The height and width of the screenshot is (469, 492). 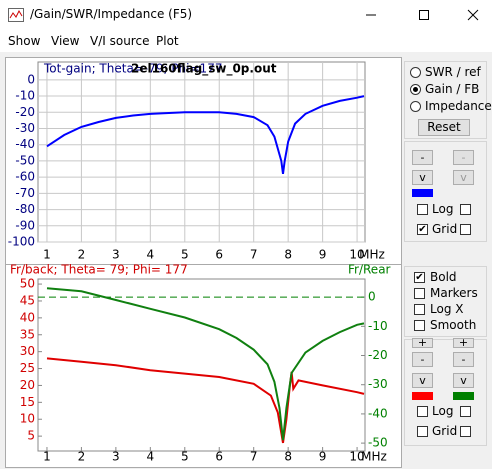 What do you see at coordinates (452, 89) in the screenshot?
I see `radio-label: Gain / FB` at bounding box center [452, 89].